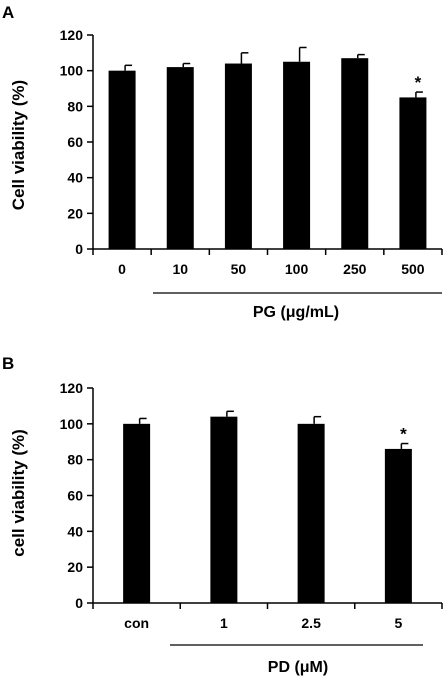 The height and width of the screenshot is (685, 444). Describe the element at coordinates (224, 623) in the screenshot. I see `x-tick-label: 1` at that location.